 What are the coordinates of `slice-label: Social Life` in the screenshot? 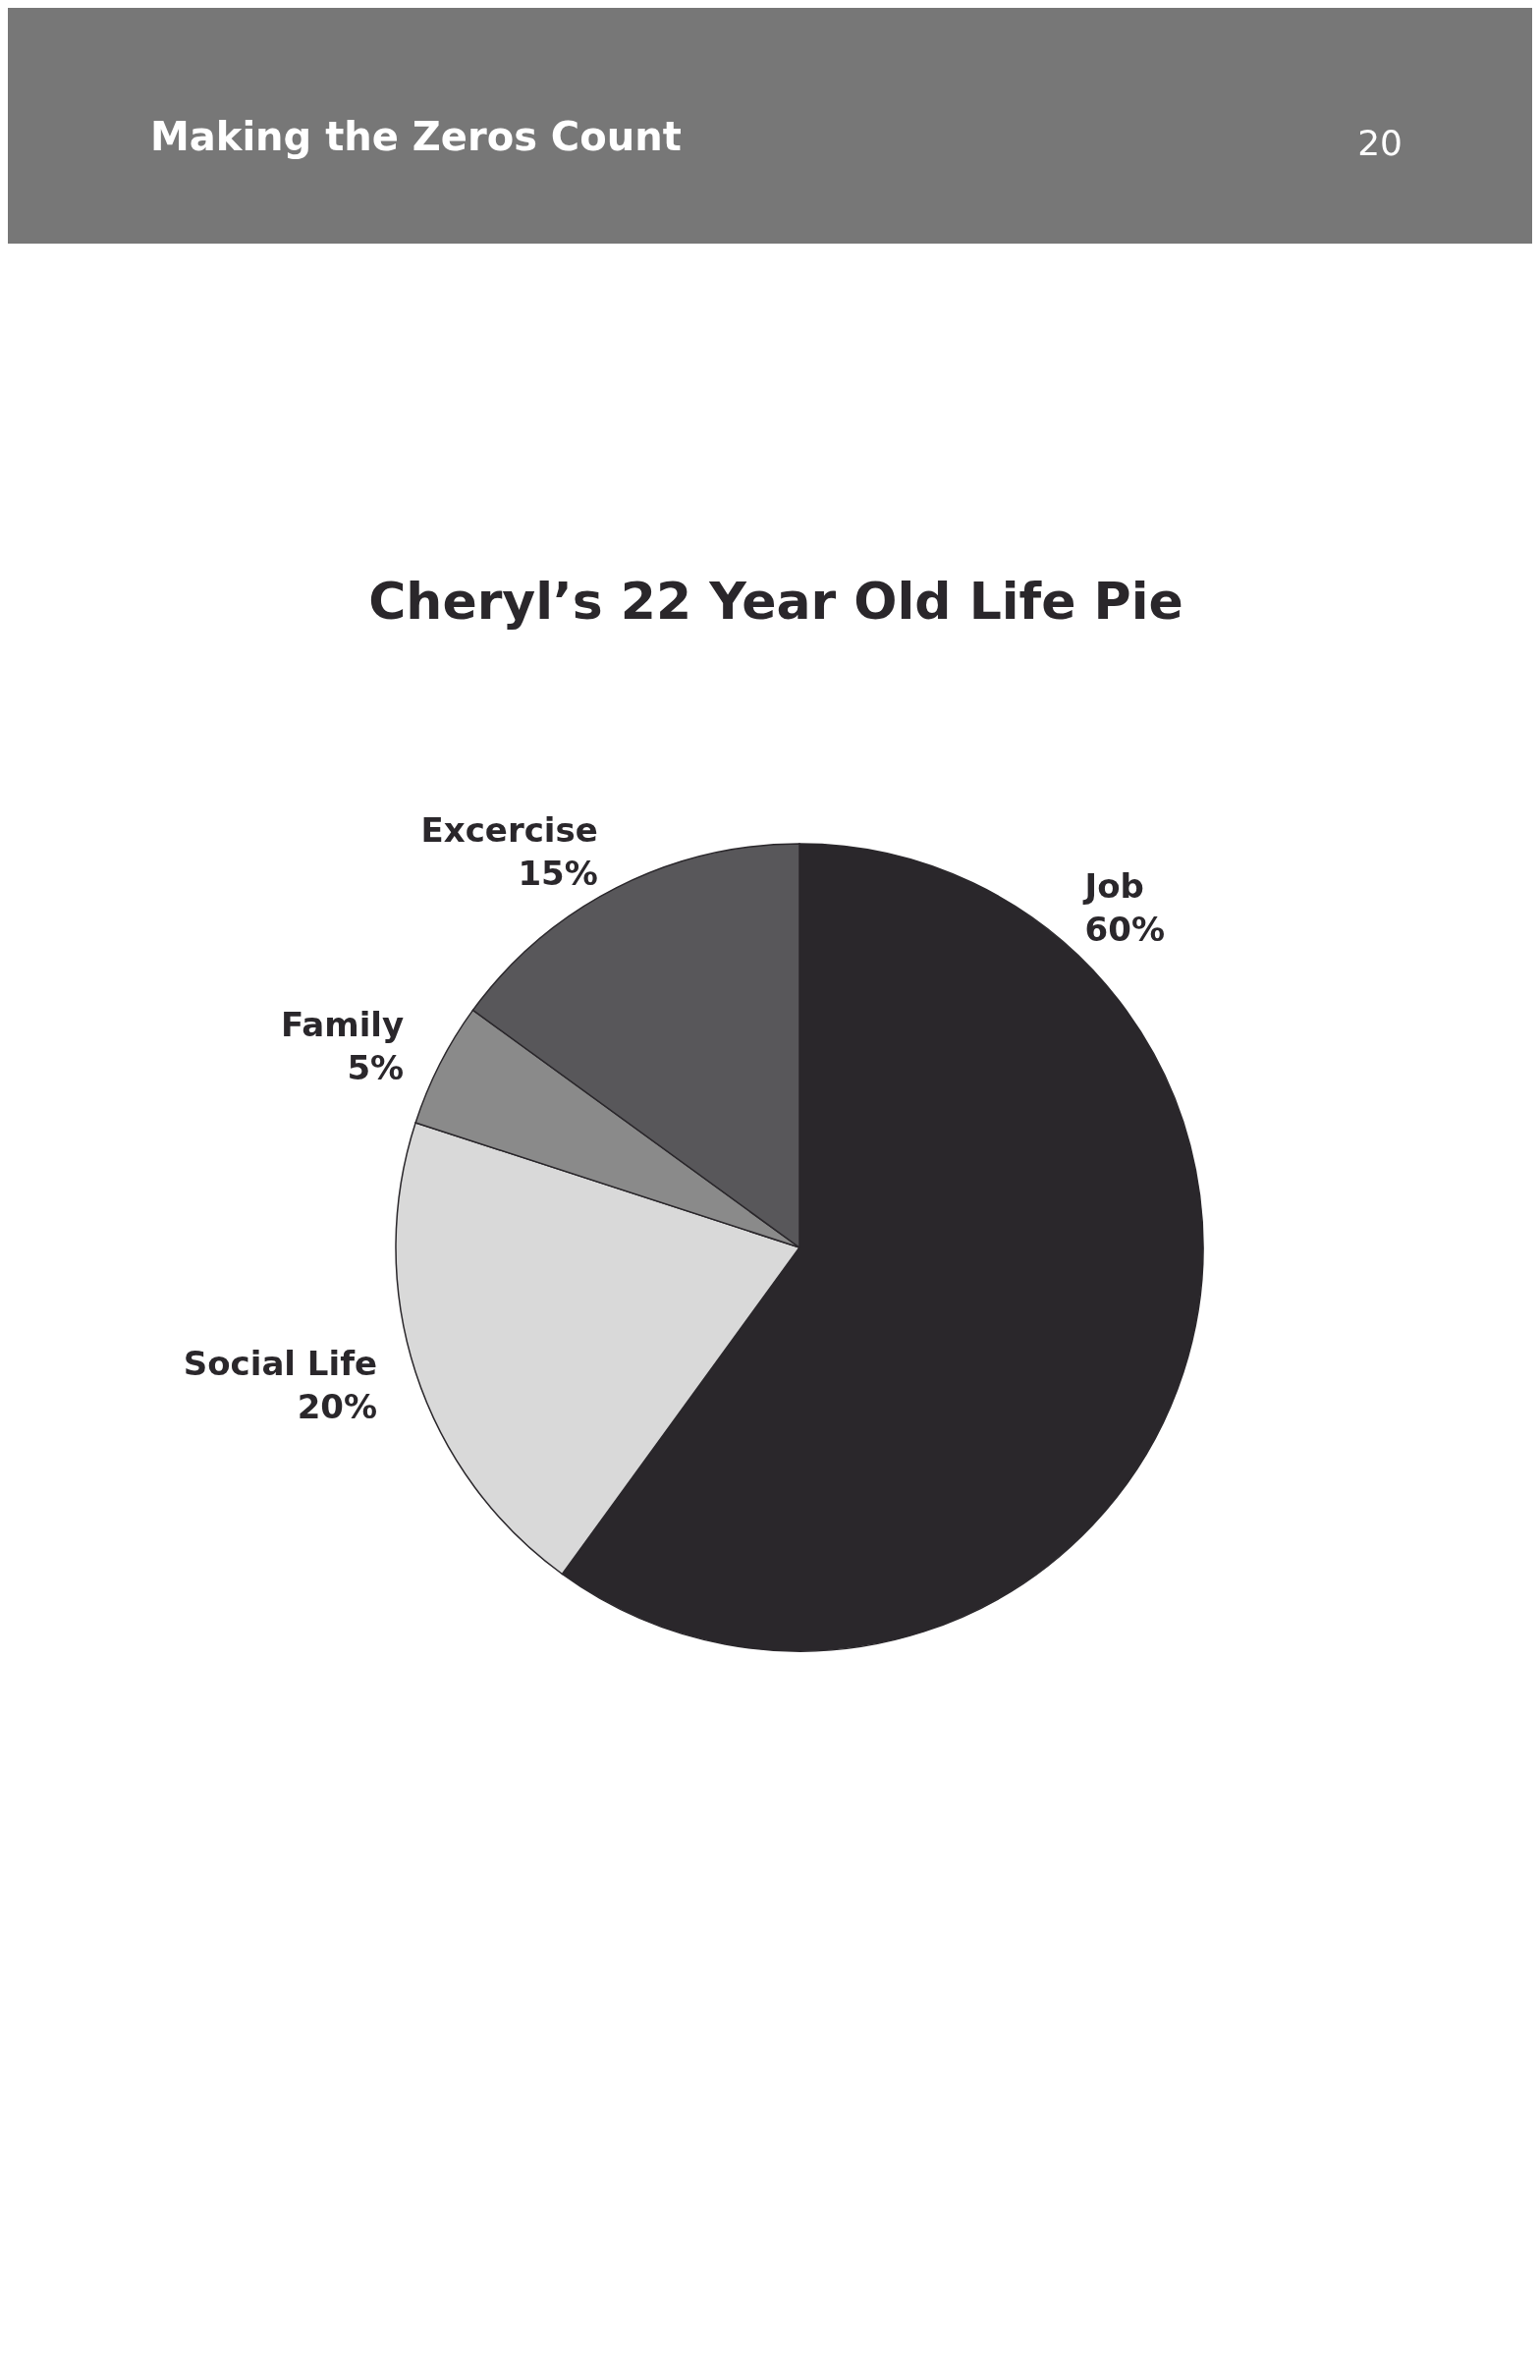 It's located at (280, 1363).